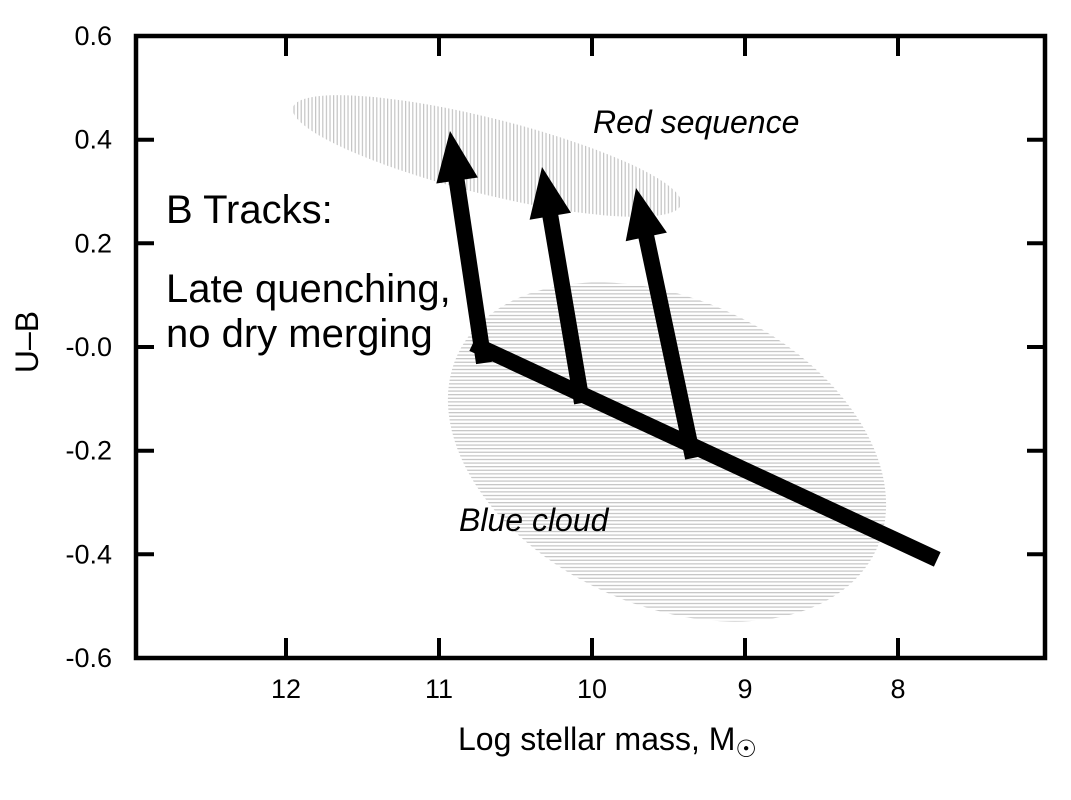 The height and width of the screenshot is (800, 1071). Describe the element at coordinates (744, 689) in the screenshot. I see `x-tick-label: 9` at that location.